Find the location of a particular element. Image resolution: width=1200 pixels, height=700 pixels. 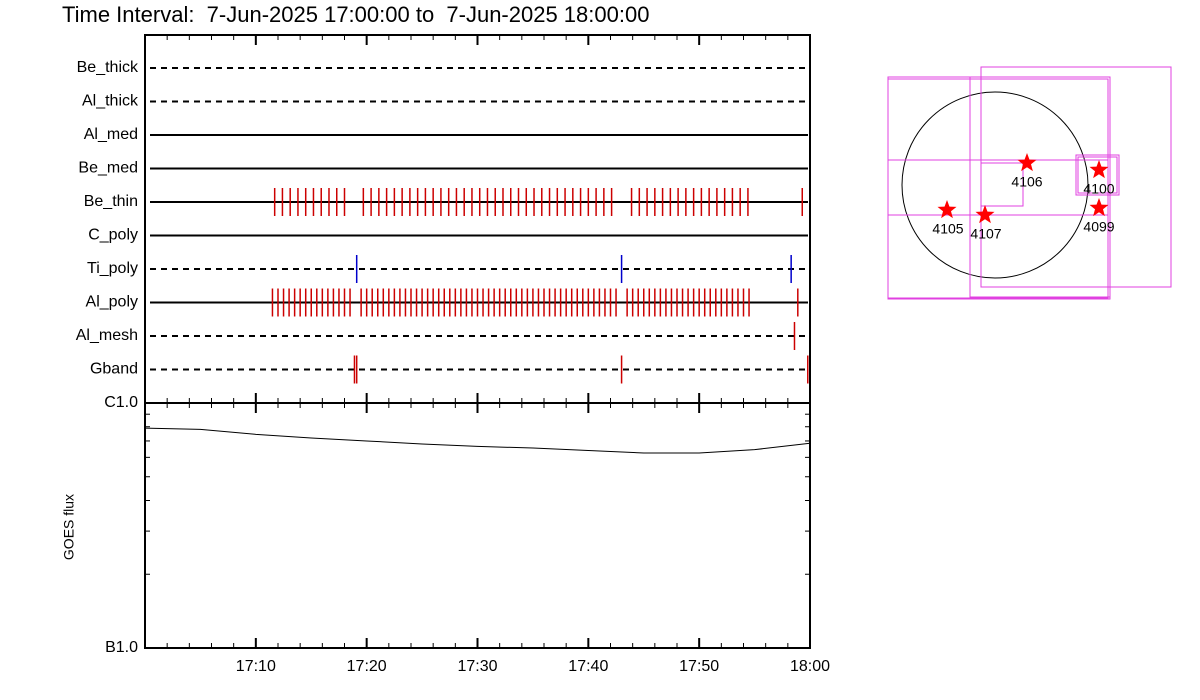

filter-label: Al_med is located at coordinates (111, 134).